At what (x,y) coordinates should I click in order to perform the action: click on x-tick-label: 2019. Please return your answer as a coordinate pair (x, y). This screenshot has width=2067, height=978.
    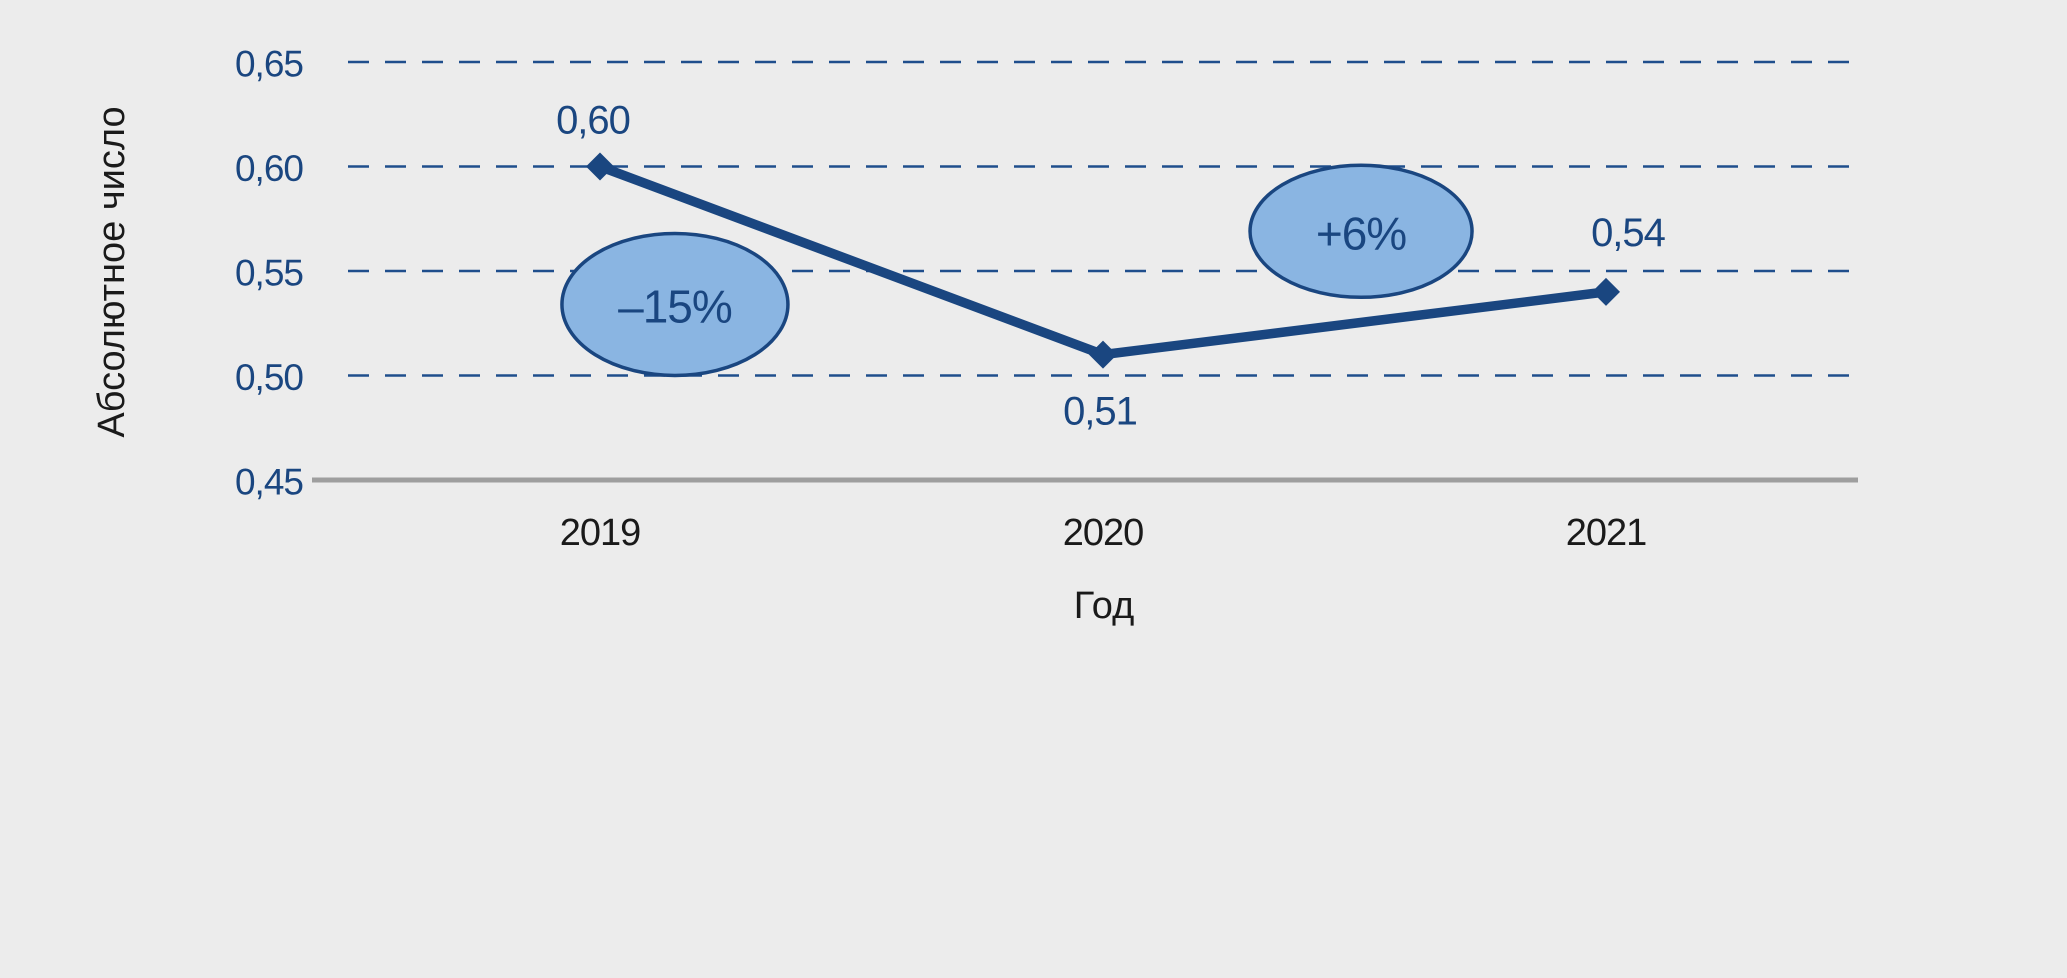
    Looking at the image, I should click on (600, 533).